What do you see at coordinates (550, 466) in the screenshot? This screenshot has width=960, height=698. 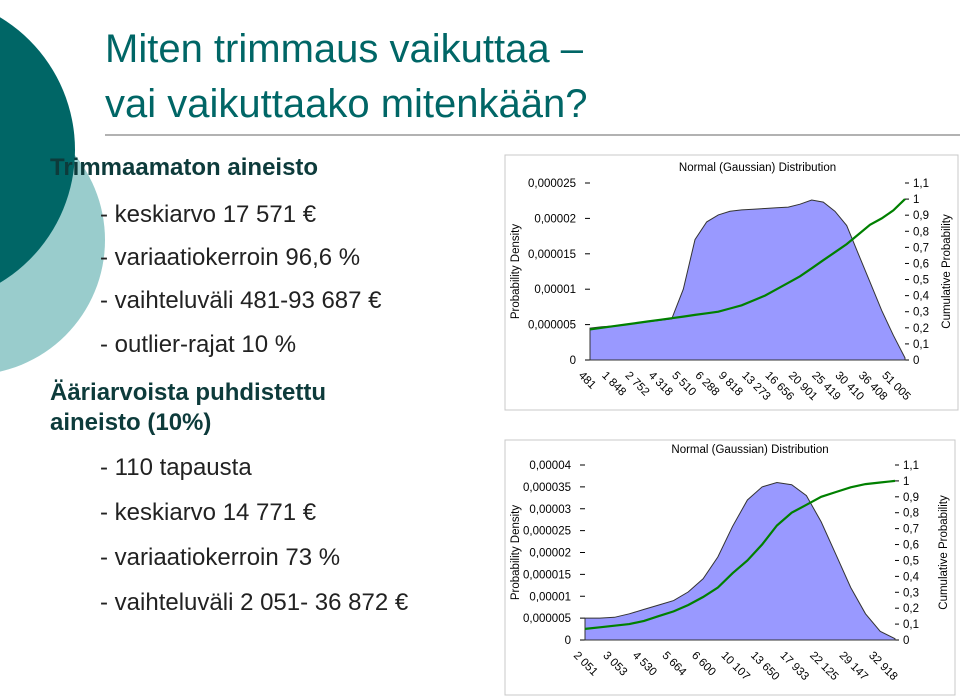 I see `y-tick-label: 0,00004` at bounding box center [550, 466].